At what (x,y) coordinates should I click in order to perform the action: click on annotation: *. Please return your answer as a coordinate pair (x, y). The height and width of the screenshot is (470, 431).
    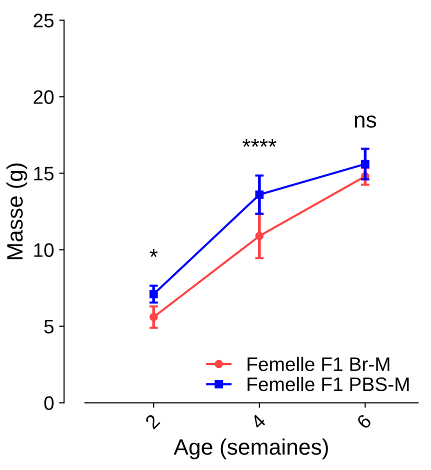
    Looking at the image, I should click on (154, 253).